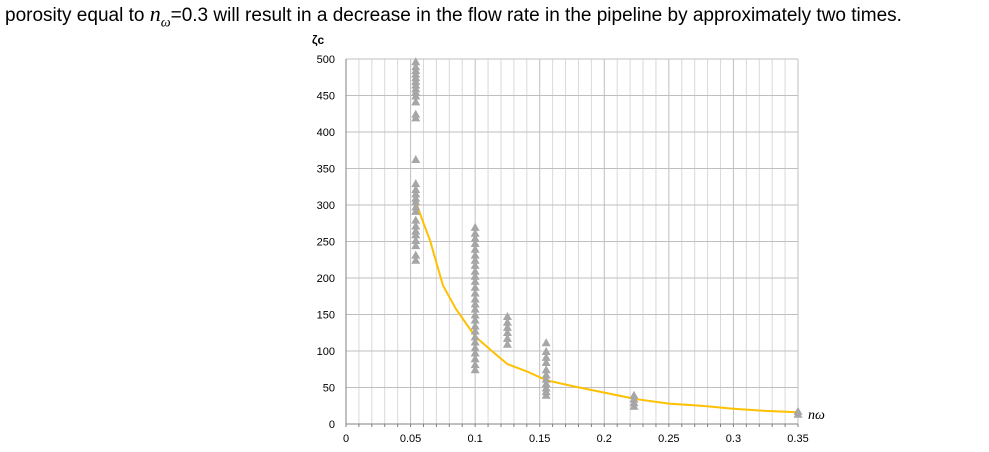  I want to click on y-tick-label: 0, so click(332, 425).